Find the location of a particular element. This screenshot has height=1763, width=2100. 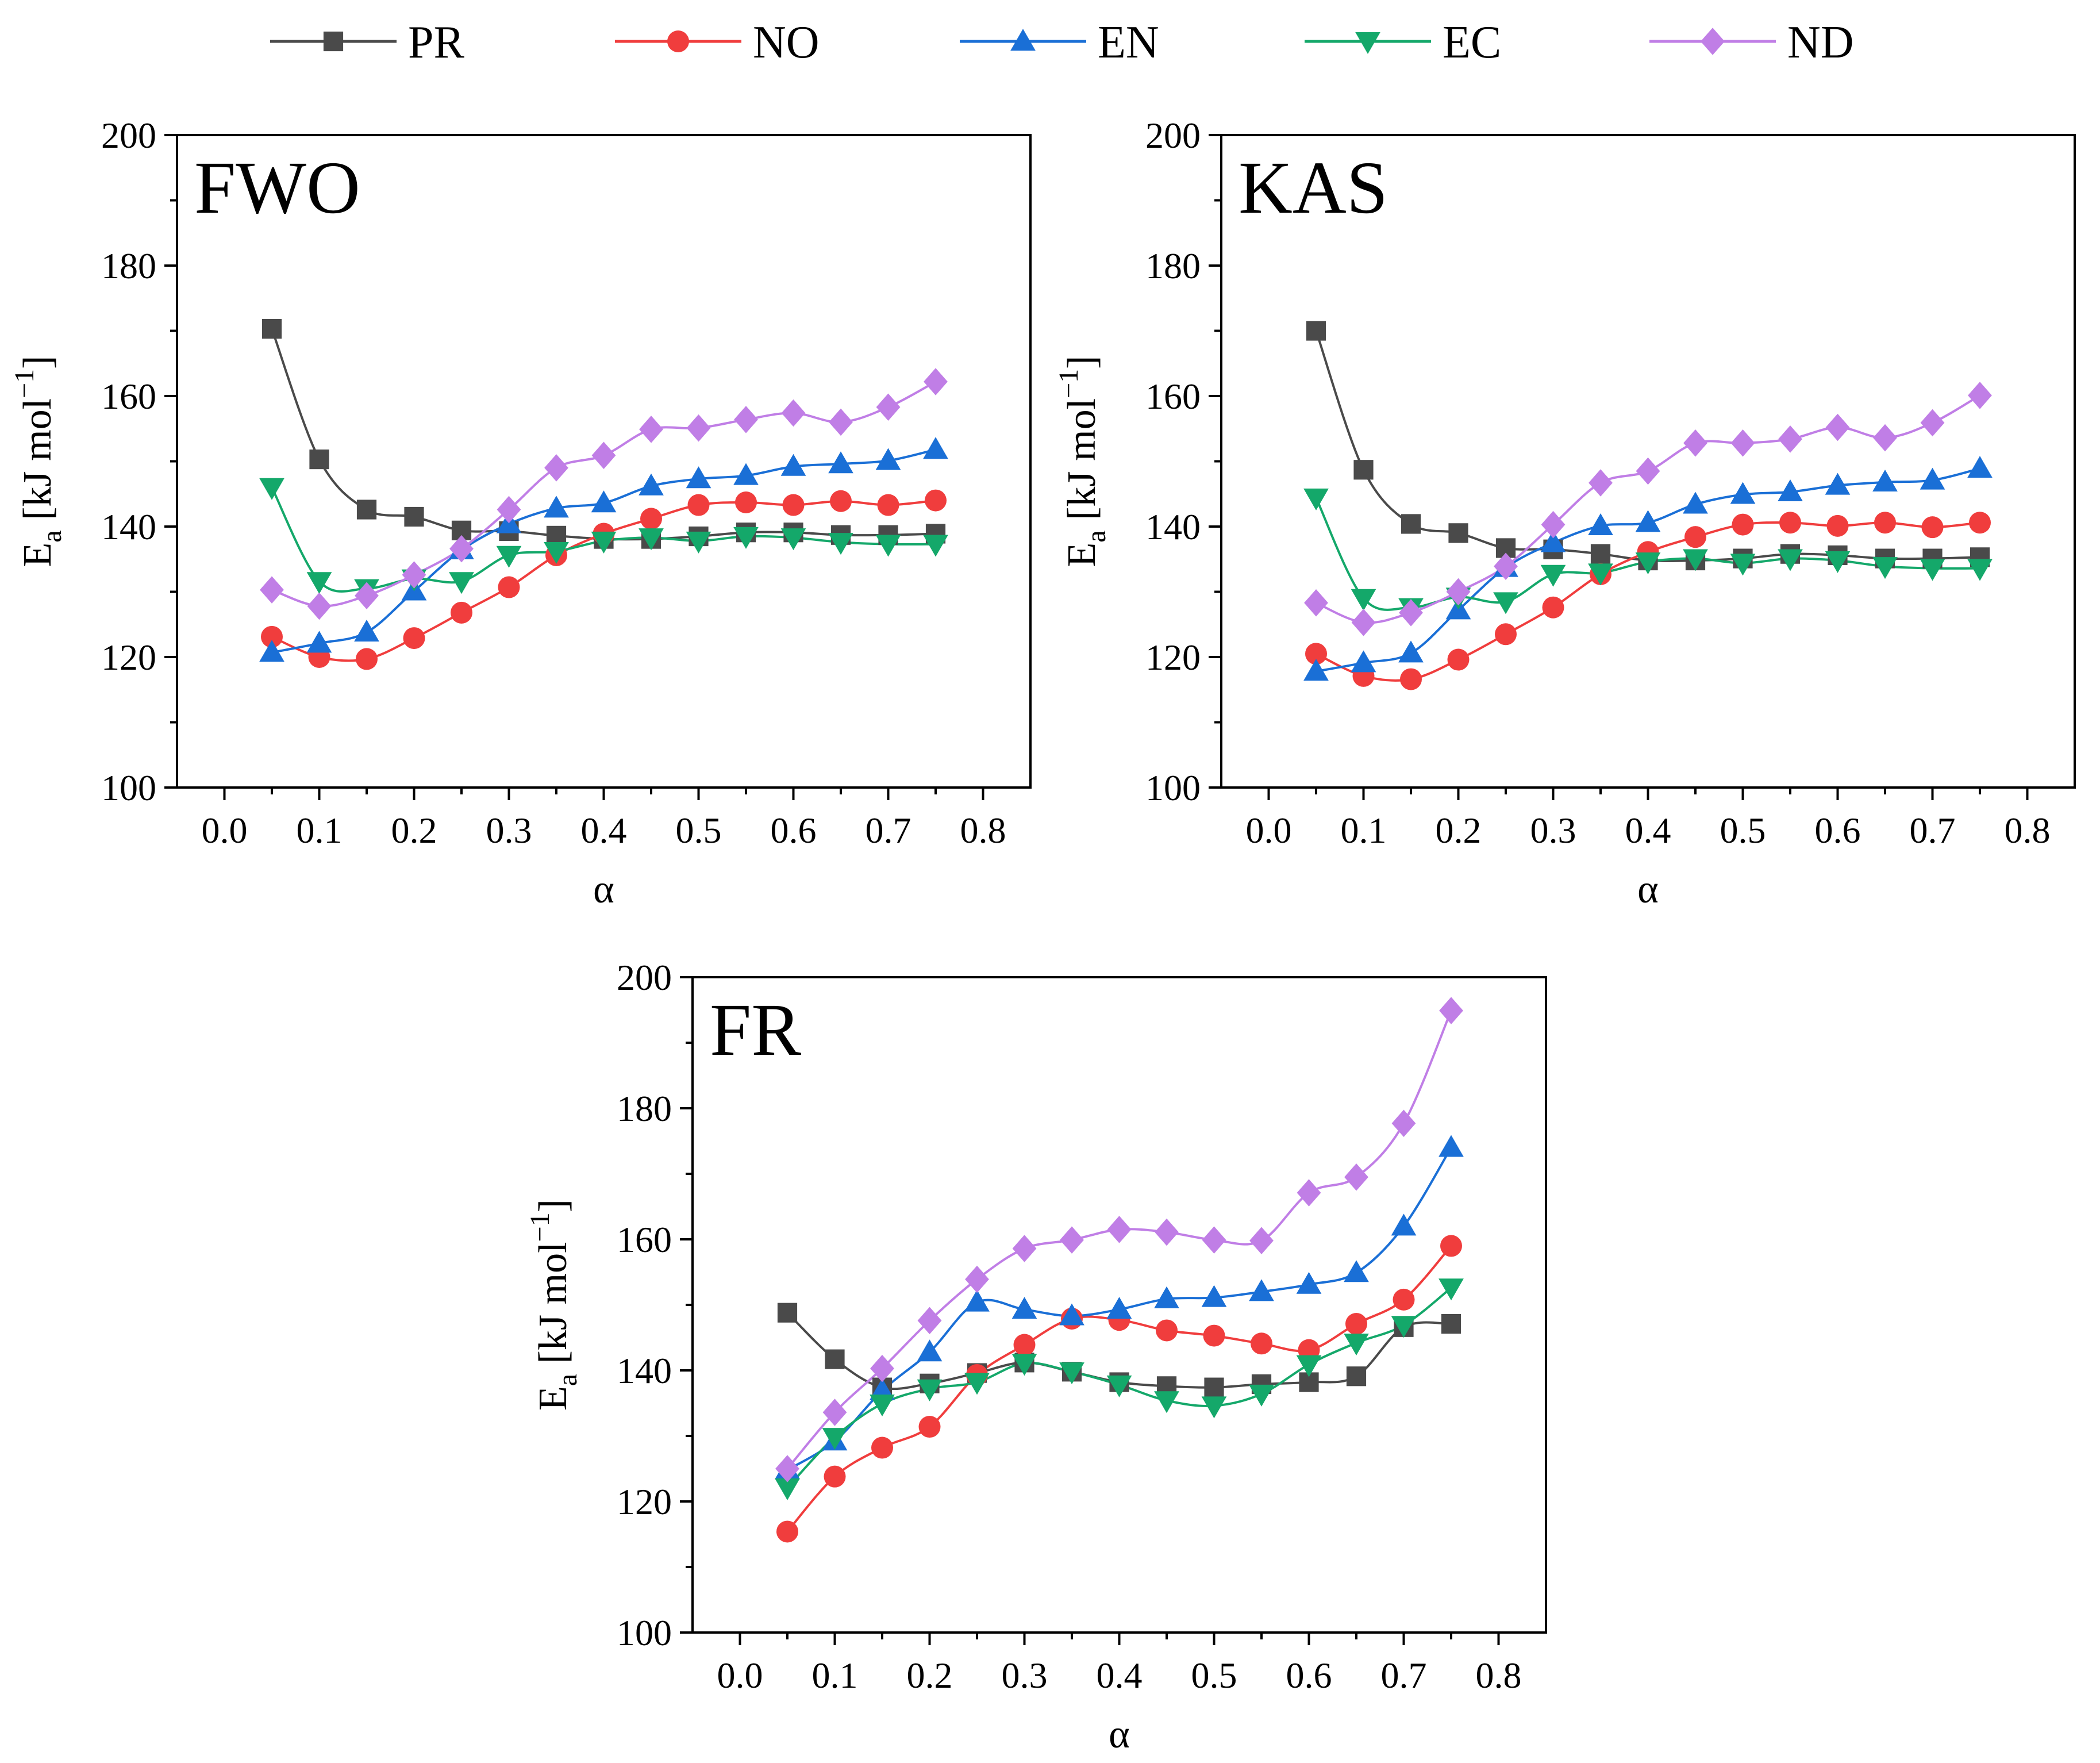

series-points-en is located at coordinates (1119, 1307).